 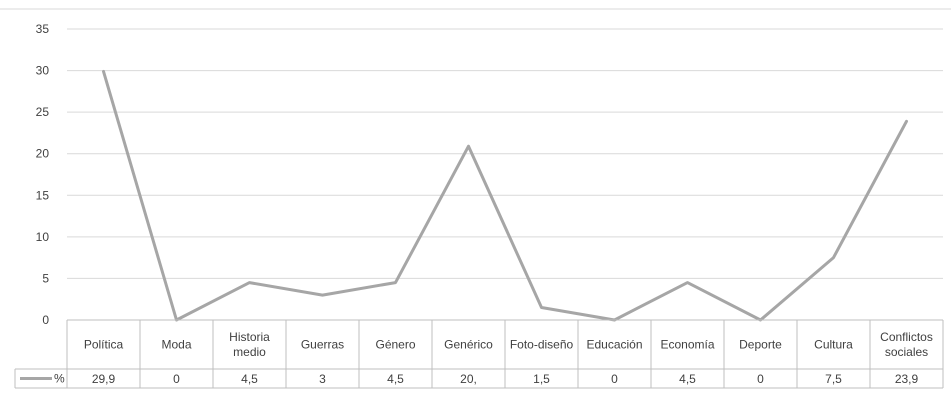 I want to click on category-label: Economía, so click(x=687, y=345).